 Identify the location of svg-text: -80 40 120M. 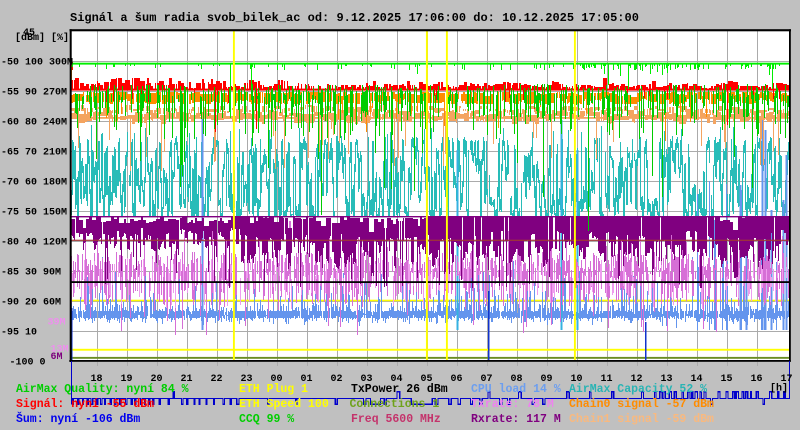
(34, 243).